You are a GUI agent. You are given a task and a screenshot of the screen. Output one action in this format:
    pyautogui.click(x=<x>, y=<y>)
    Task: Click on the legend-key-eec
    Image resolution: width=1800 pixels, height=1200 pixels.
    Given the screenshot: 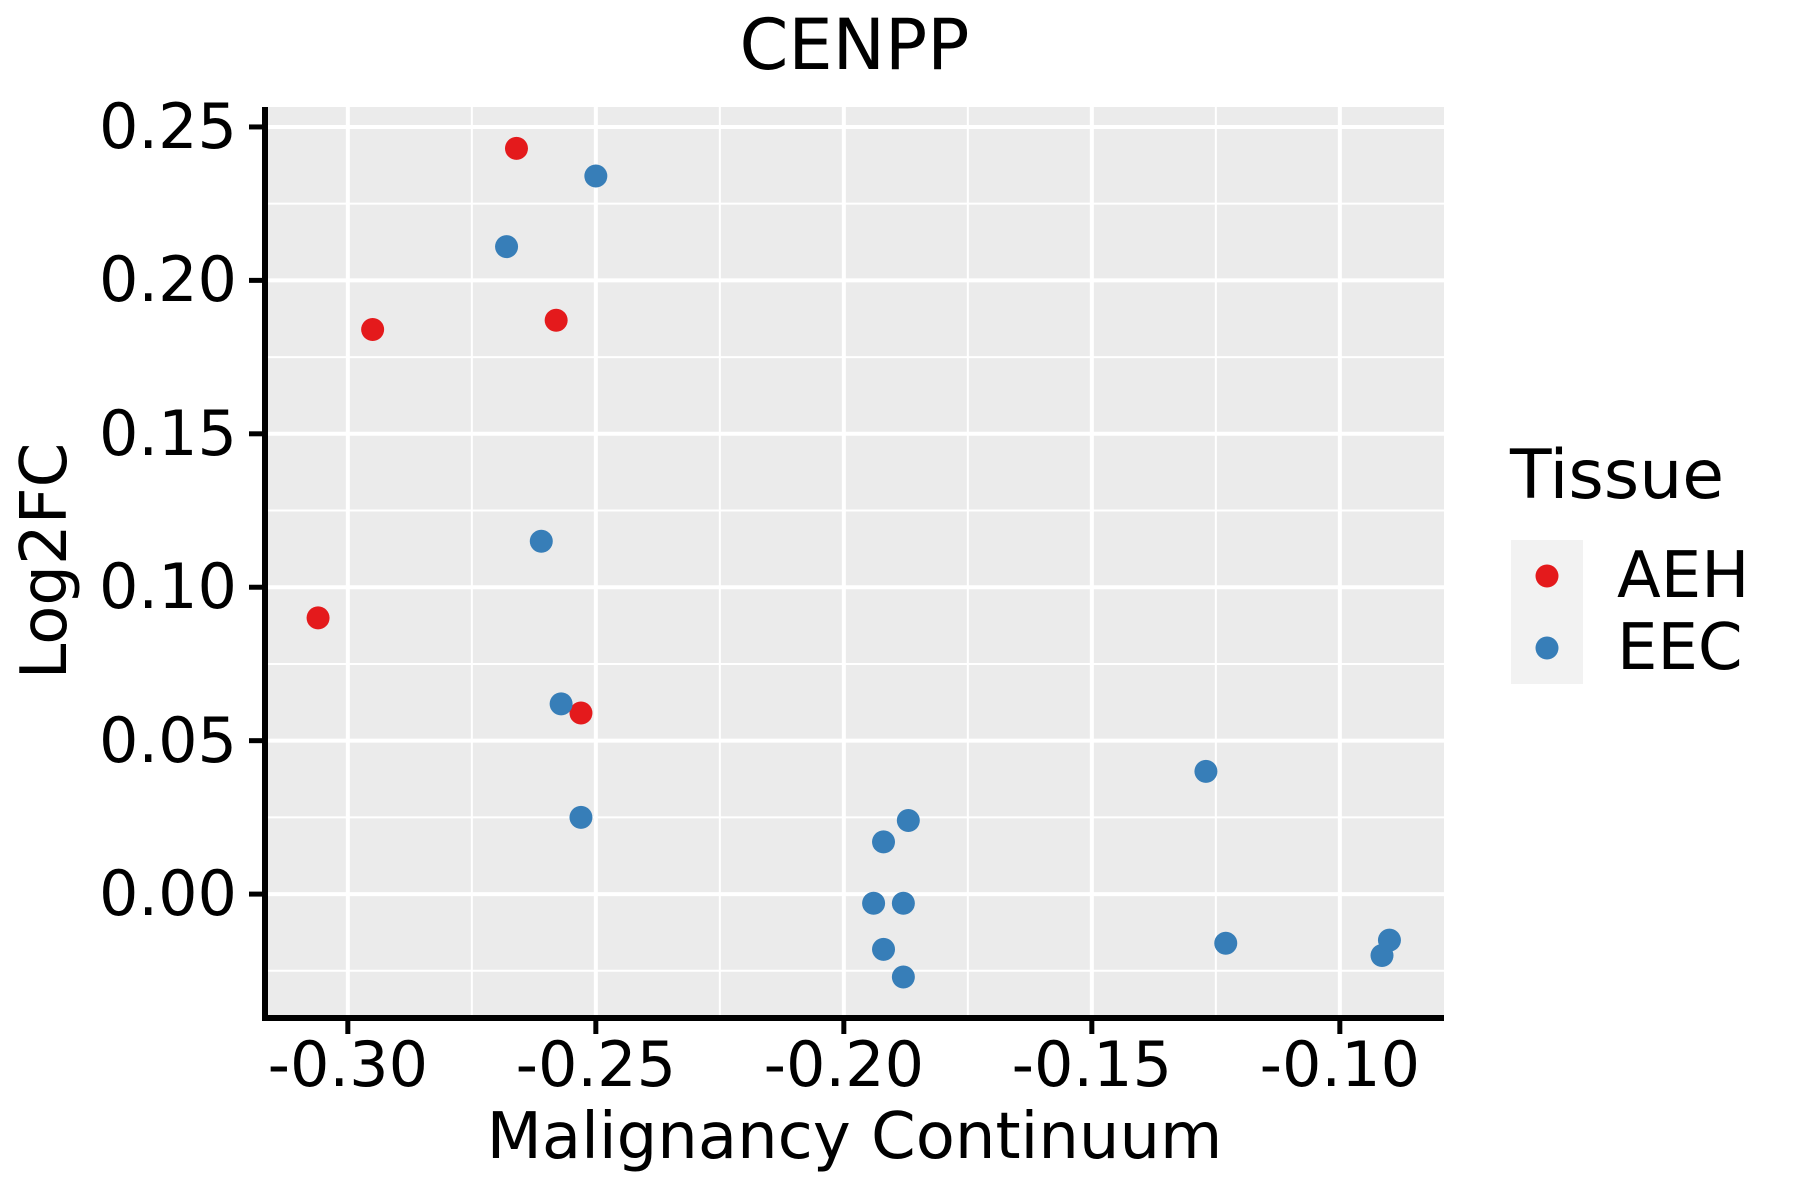 What is the action you would take?
    pyautogui.click(x=1547, y=648)
    